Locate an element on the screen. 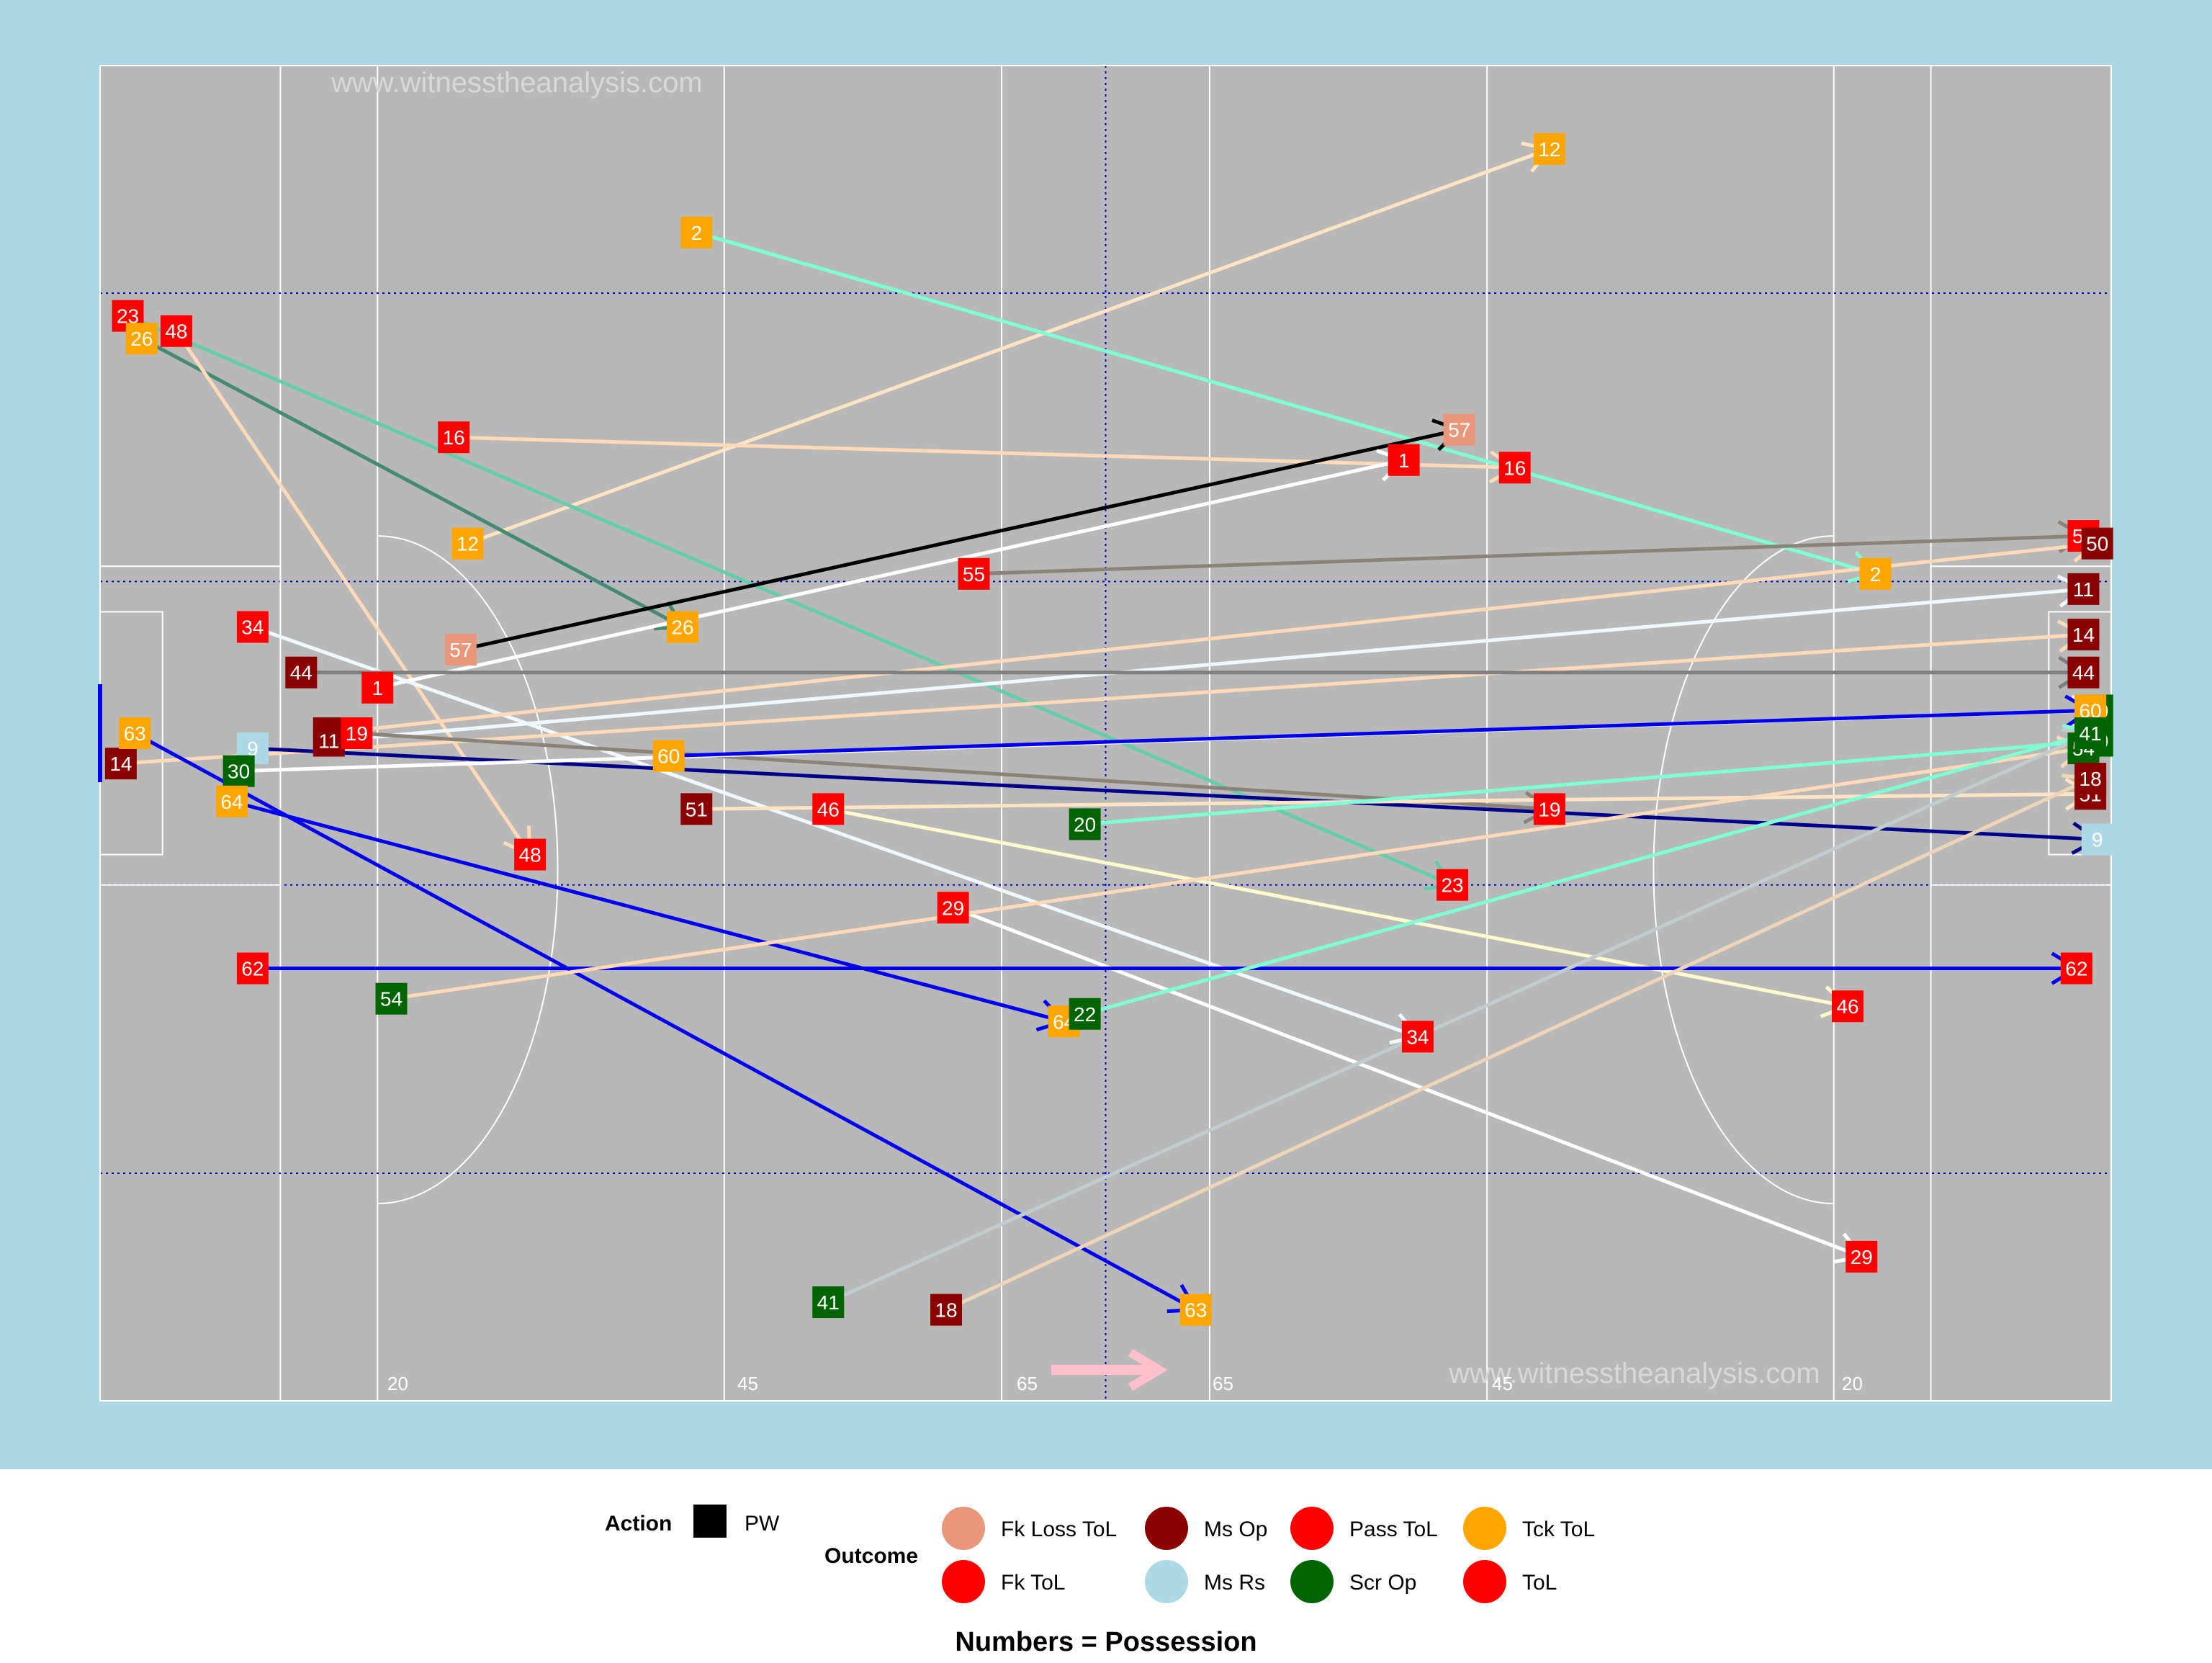  event-end-41: 41 is located at coordinates (2090, 733).